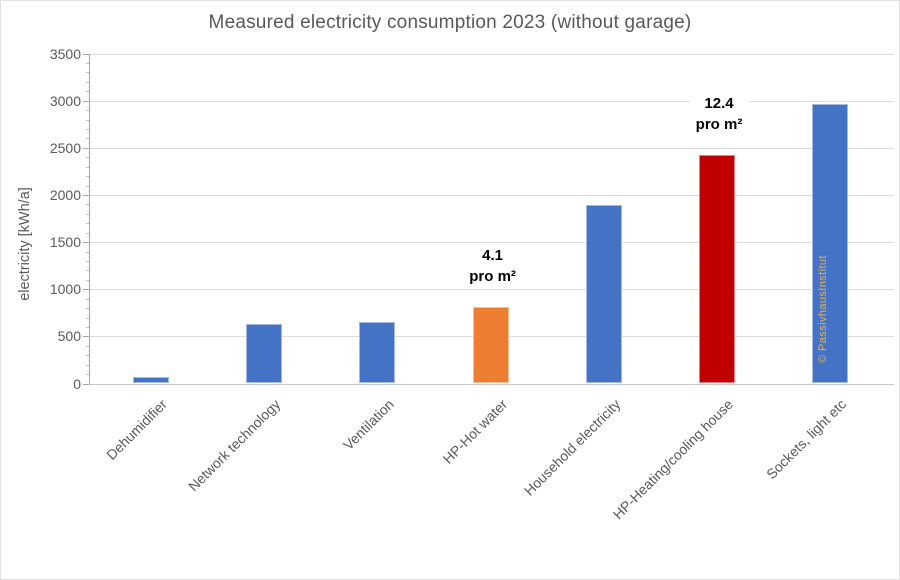  I want to click on bar-annotation-hp-hot-water: 4.1 pro m², so click(492, 265).